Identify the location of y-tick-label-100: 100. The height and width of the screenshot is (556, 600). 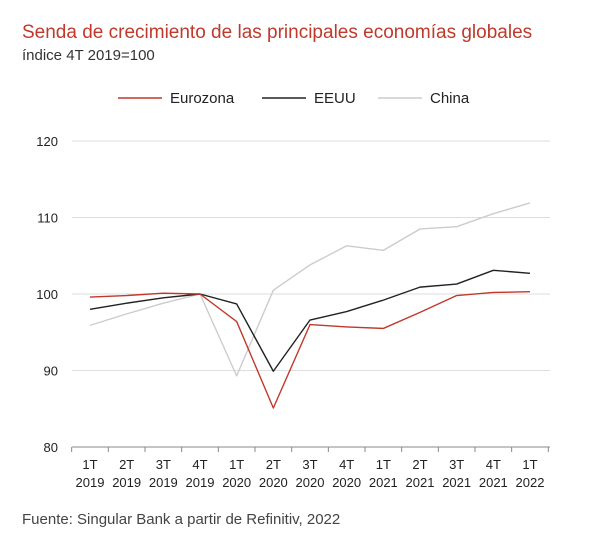
(47, 294).